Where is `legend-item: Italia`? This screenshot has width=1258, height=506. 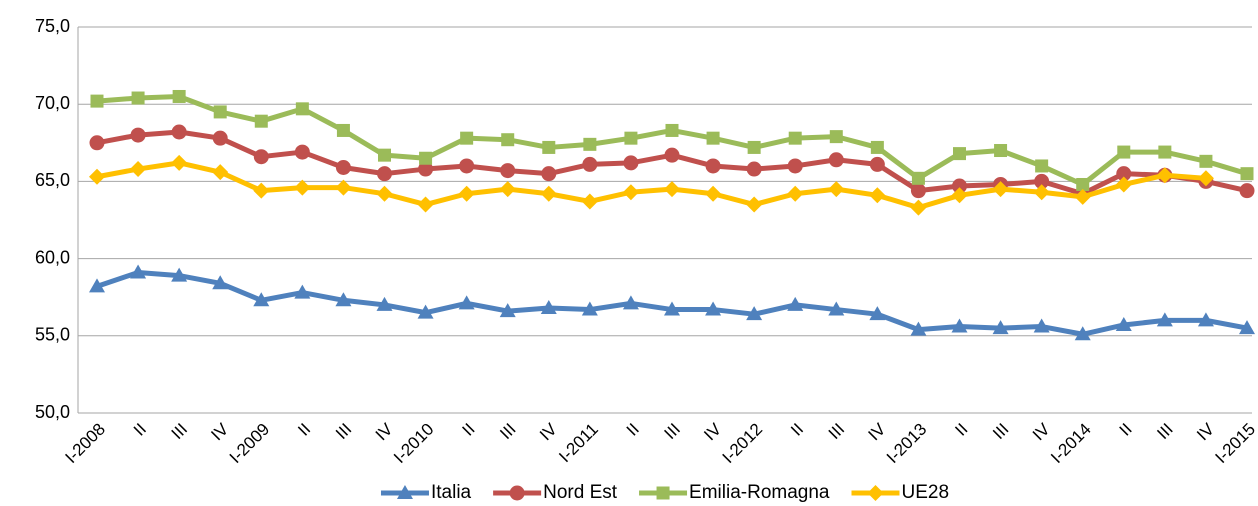
legend-item: Italia is located at coordinates (426, 492).